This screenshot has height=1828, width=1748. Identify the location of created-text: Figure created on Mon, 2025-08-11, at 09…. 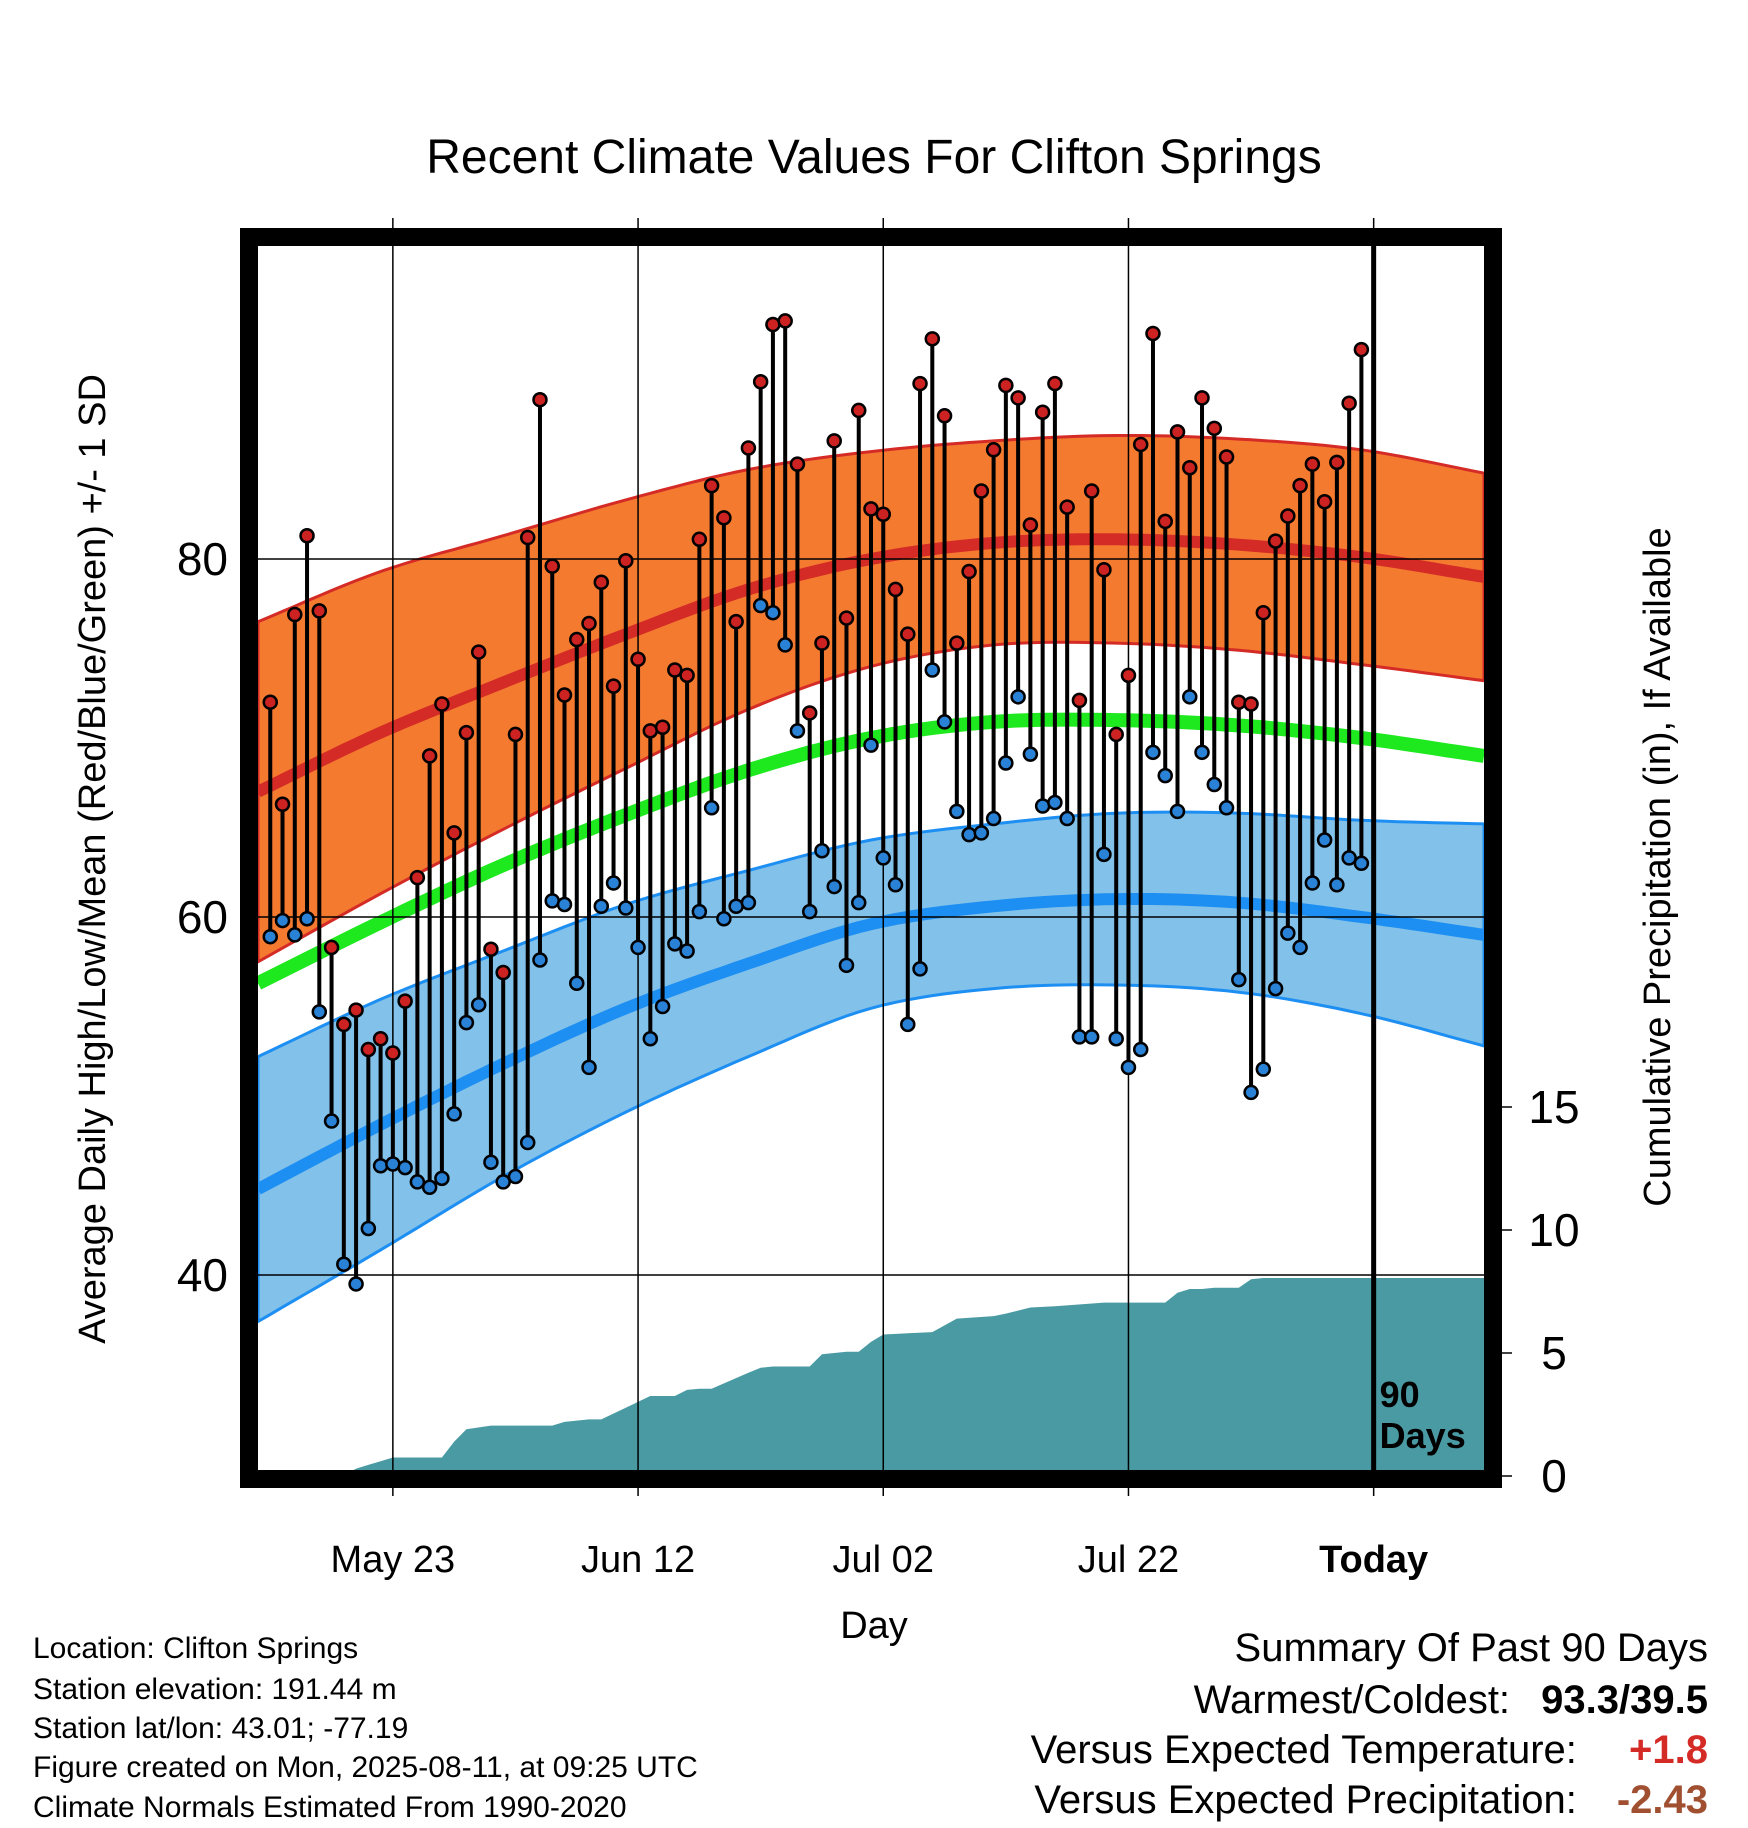
(365, 1767).